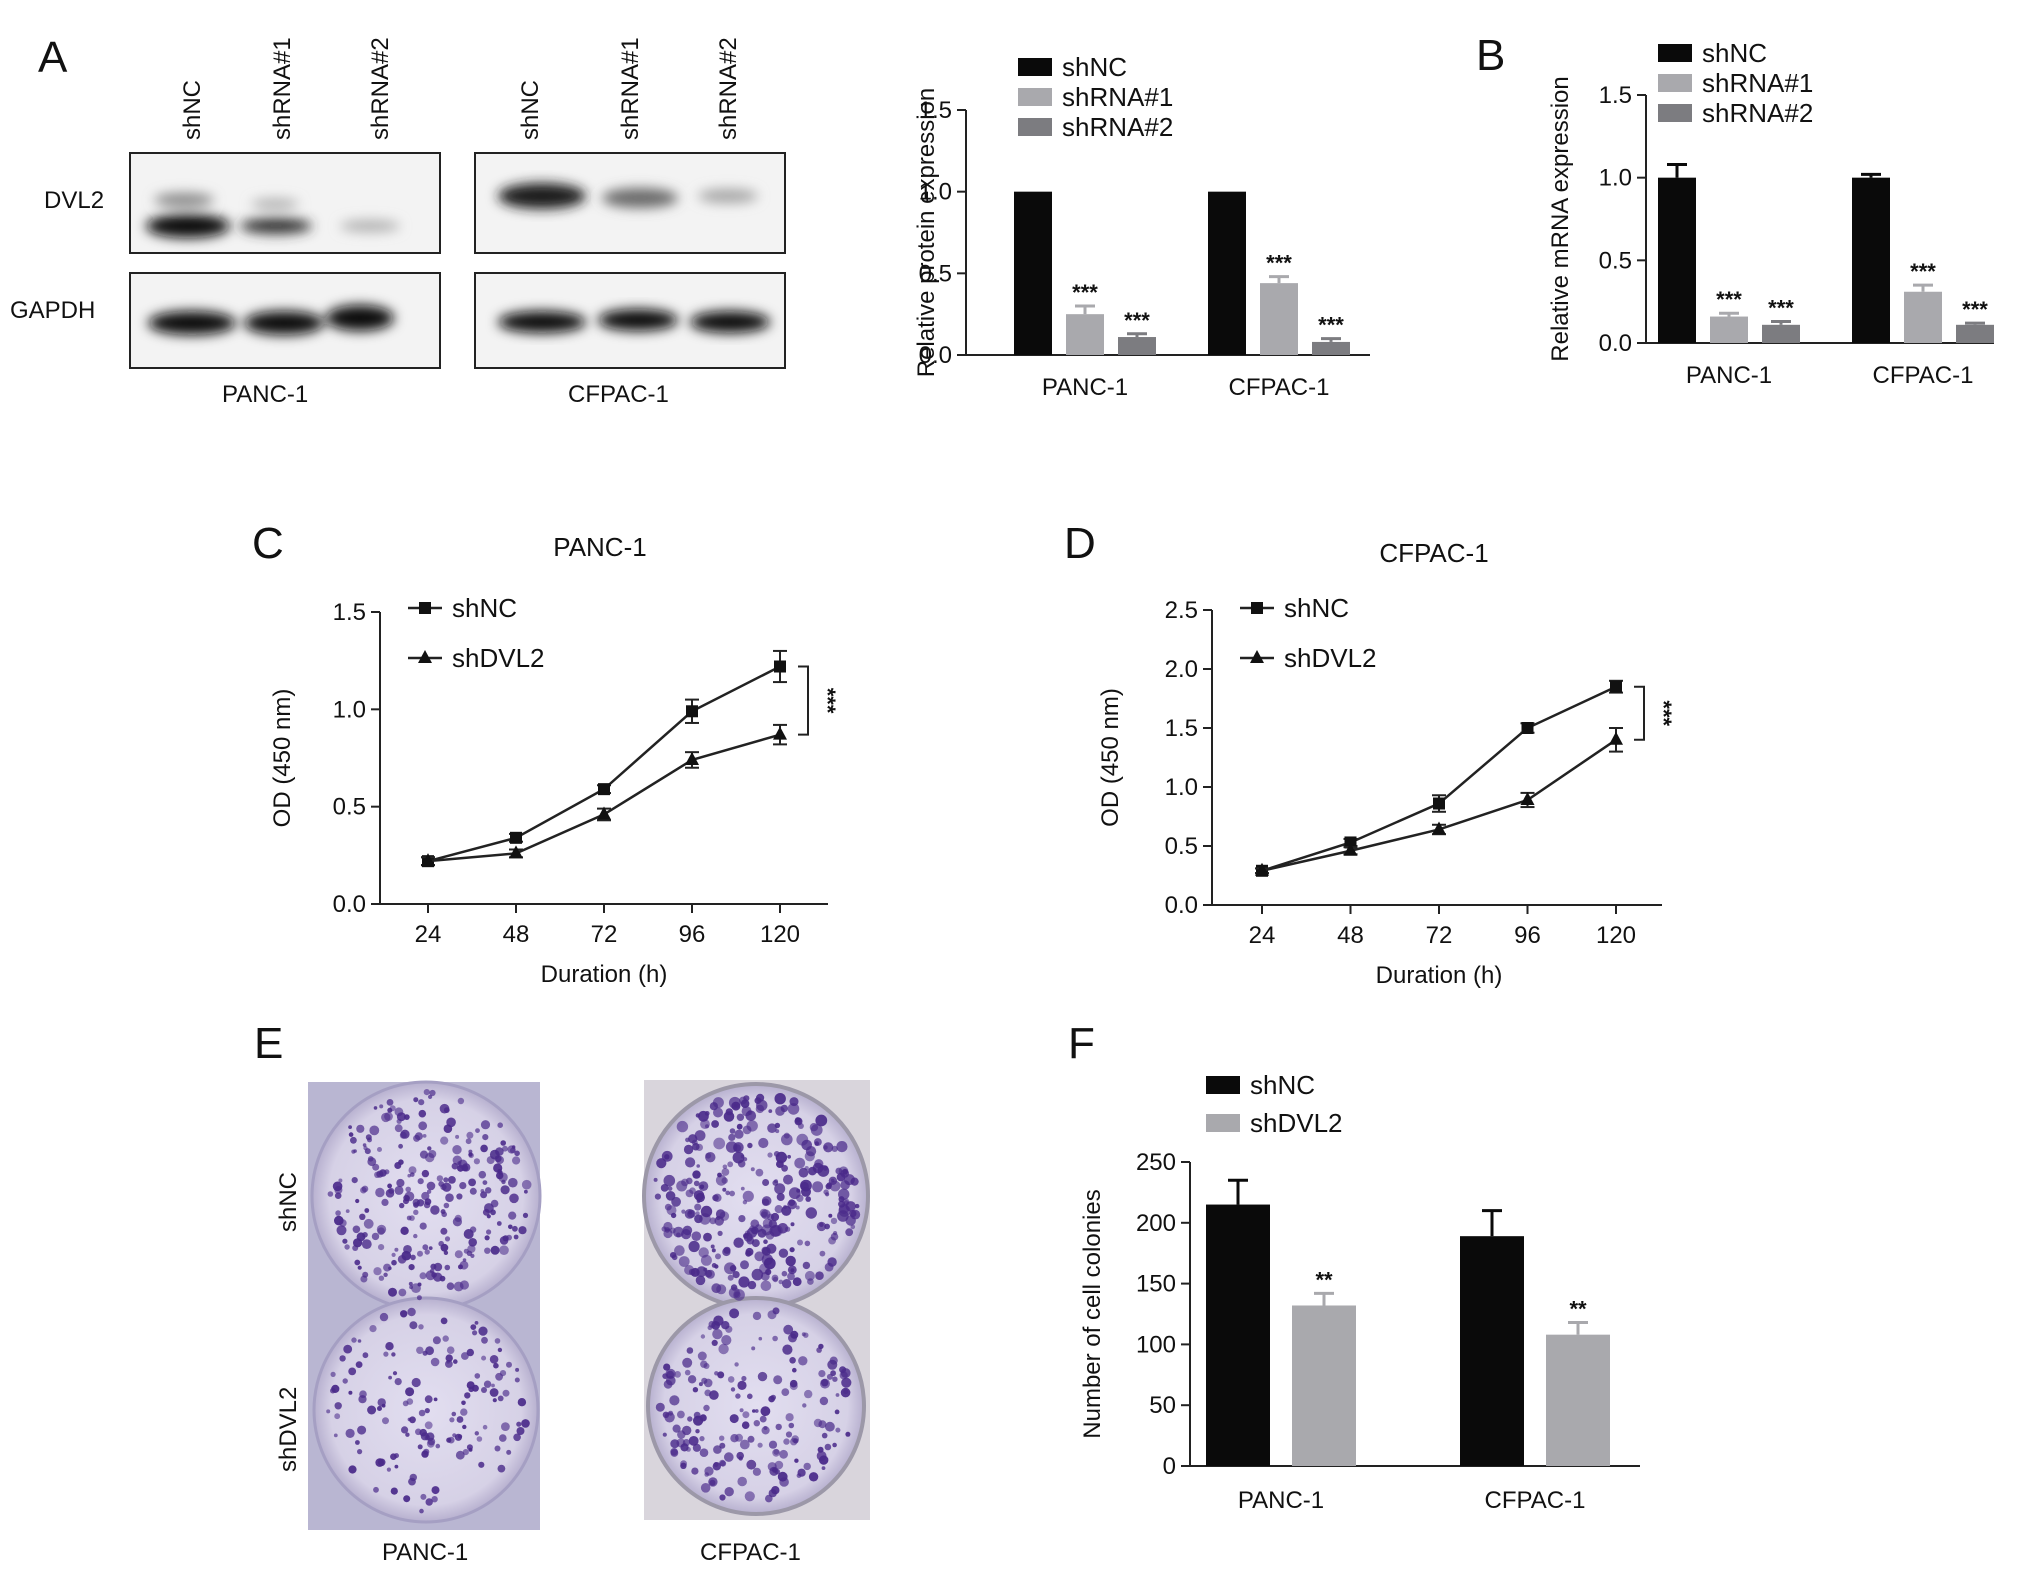 The width and height of the screenshot is (2032, 1570). Describe the element at coordinates (1490, 55) in the screenshot. I see `panel-label-b: B` at that location.